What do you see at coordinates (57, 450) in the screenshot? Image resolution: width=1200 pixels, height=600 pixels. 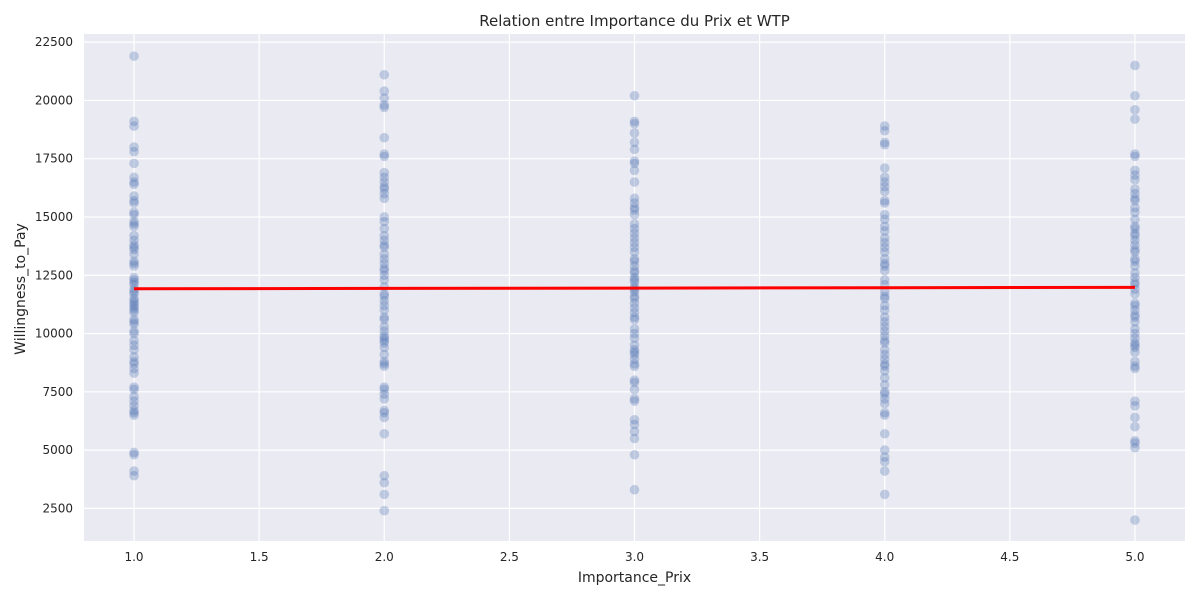 I see `y-tick-label: 5000` at bounding box center [57, 450].